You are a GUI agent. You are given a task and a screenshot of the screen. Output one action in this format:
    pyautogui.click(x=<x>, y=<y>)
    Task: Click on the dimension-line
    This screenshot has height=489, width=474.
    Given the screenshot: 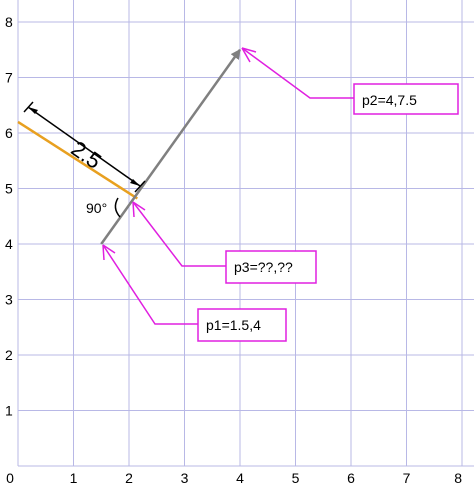 What is the action you would take?
    pyautogui.click(x=84, y=146)
    